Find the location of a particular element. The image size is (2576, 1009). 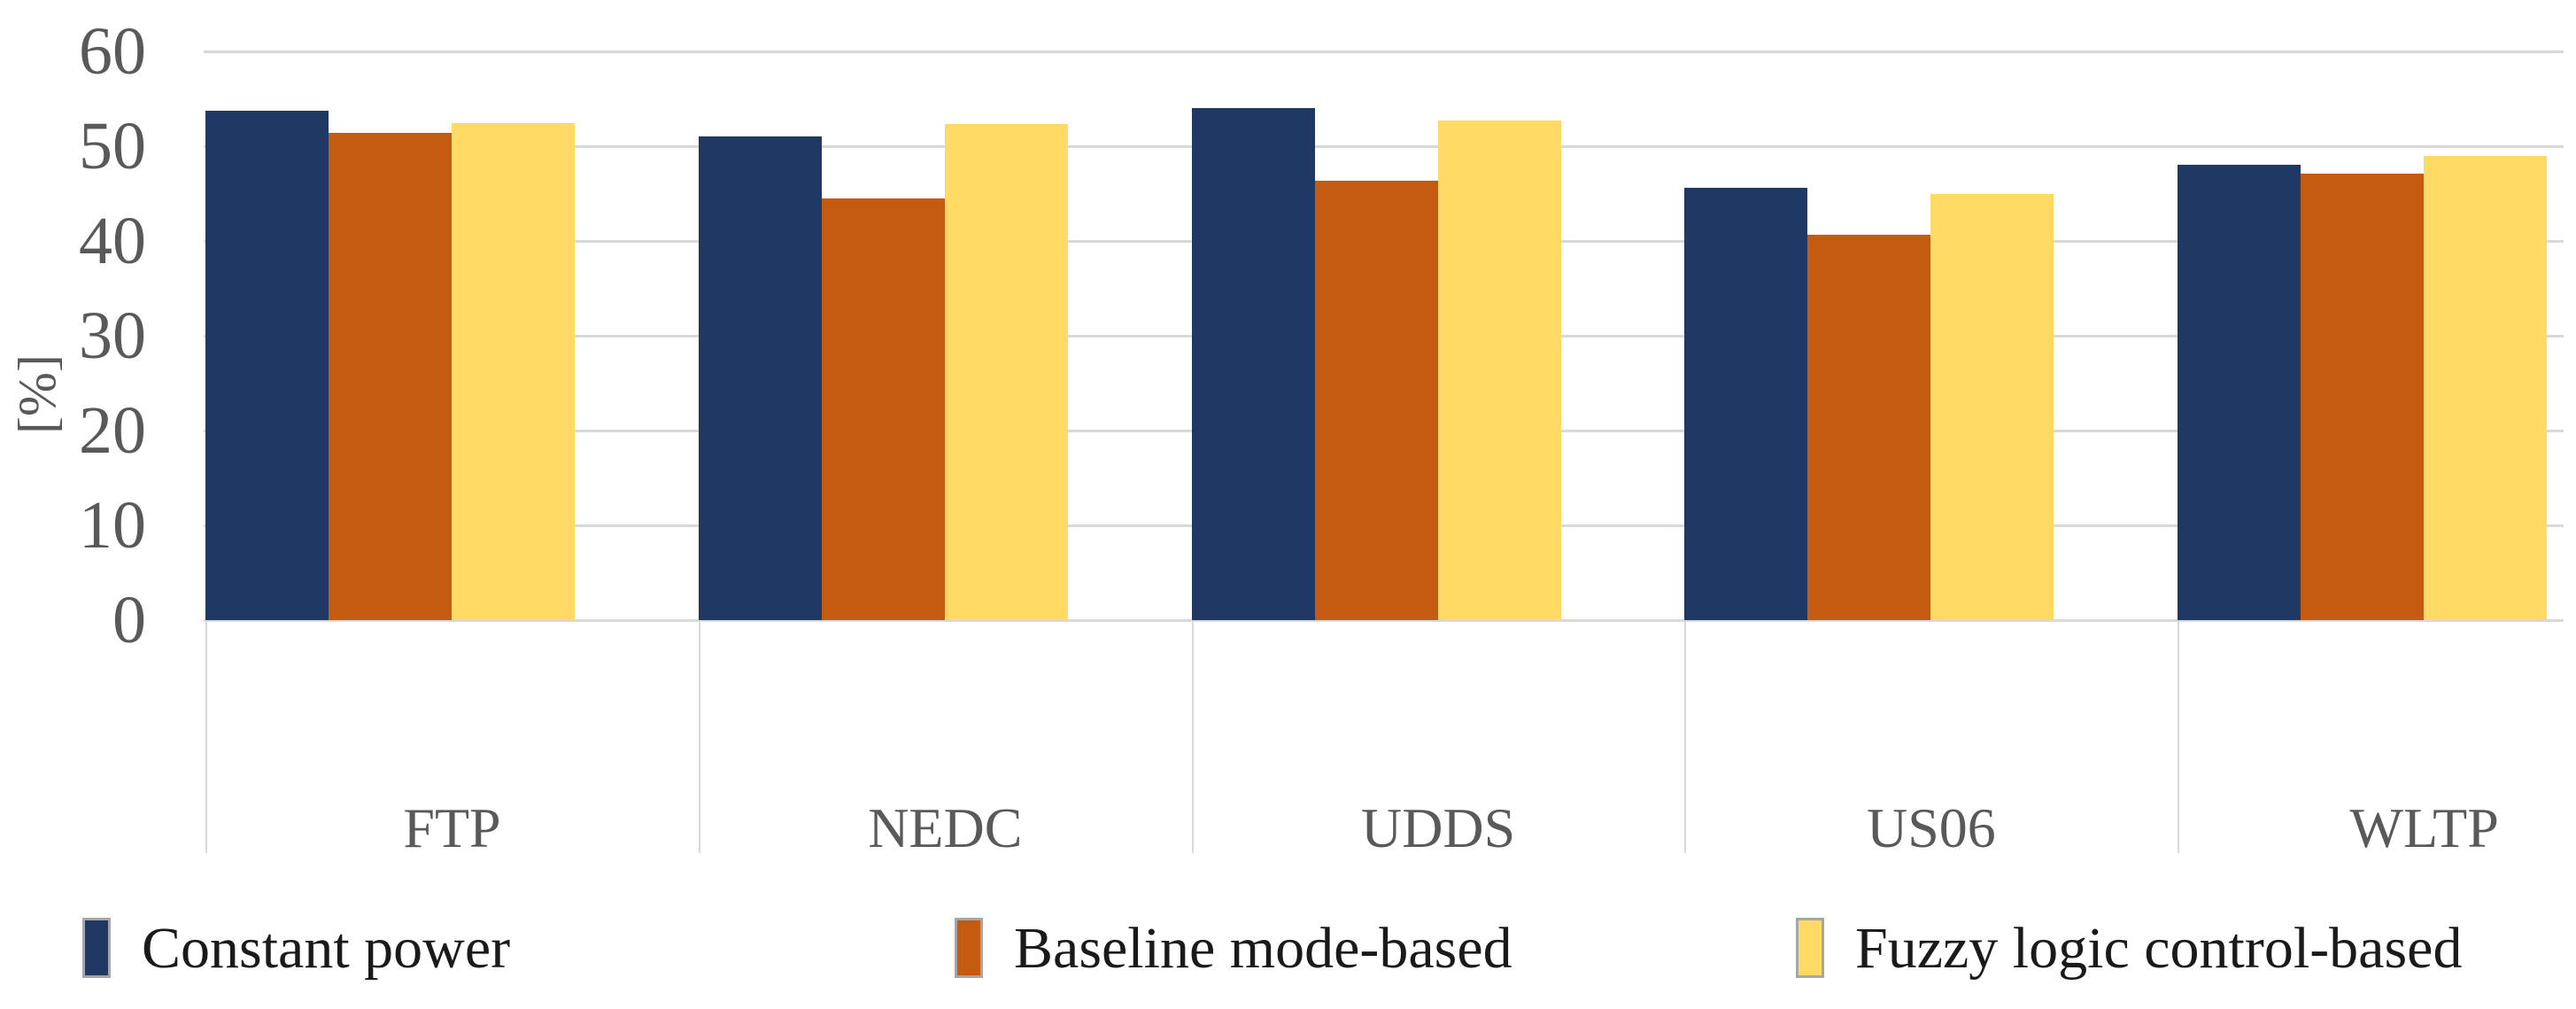

legend-label-baseline-mode-based: Baseline mode-based is located at coordinates (1263, 948).